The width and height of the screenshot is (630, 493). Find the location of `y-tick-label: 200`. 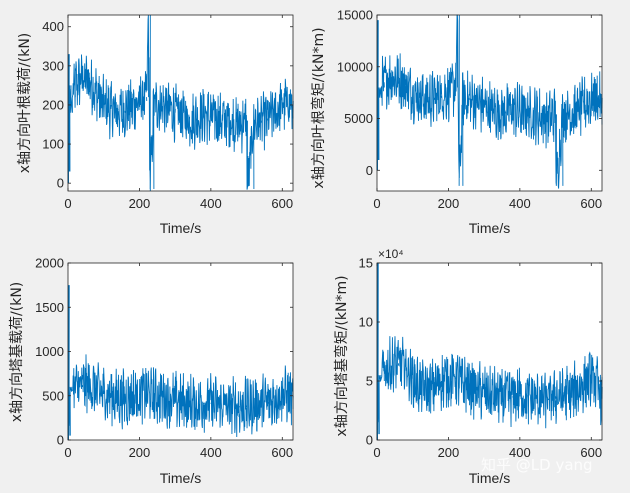

y-tick-label: 200 is located at coordinates (53, 104).